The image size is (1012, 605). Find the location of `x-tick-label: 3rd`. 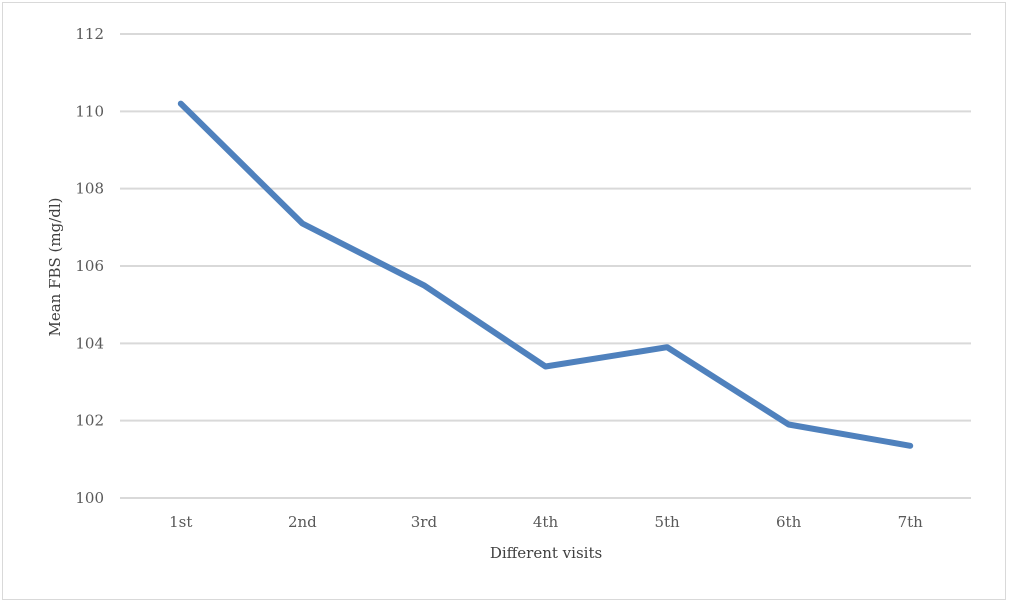

x-tick-label: 3rd is located at coordinates (424, 522).